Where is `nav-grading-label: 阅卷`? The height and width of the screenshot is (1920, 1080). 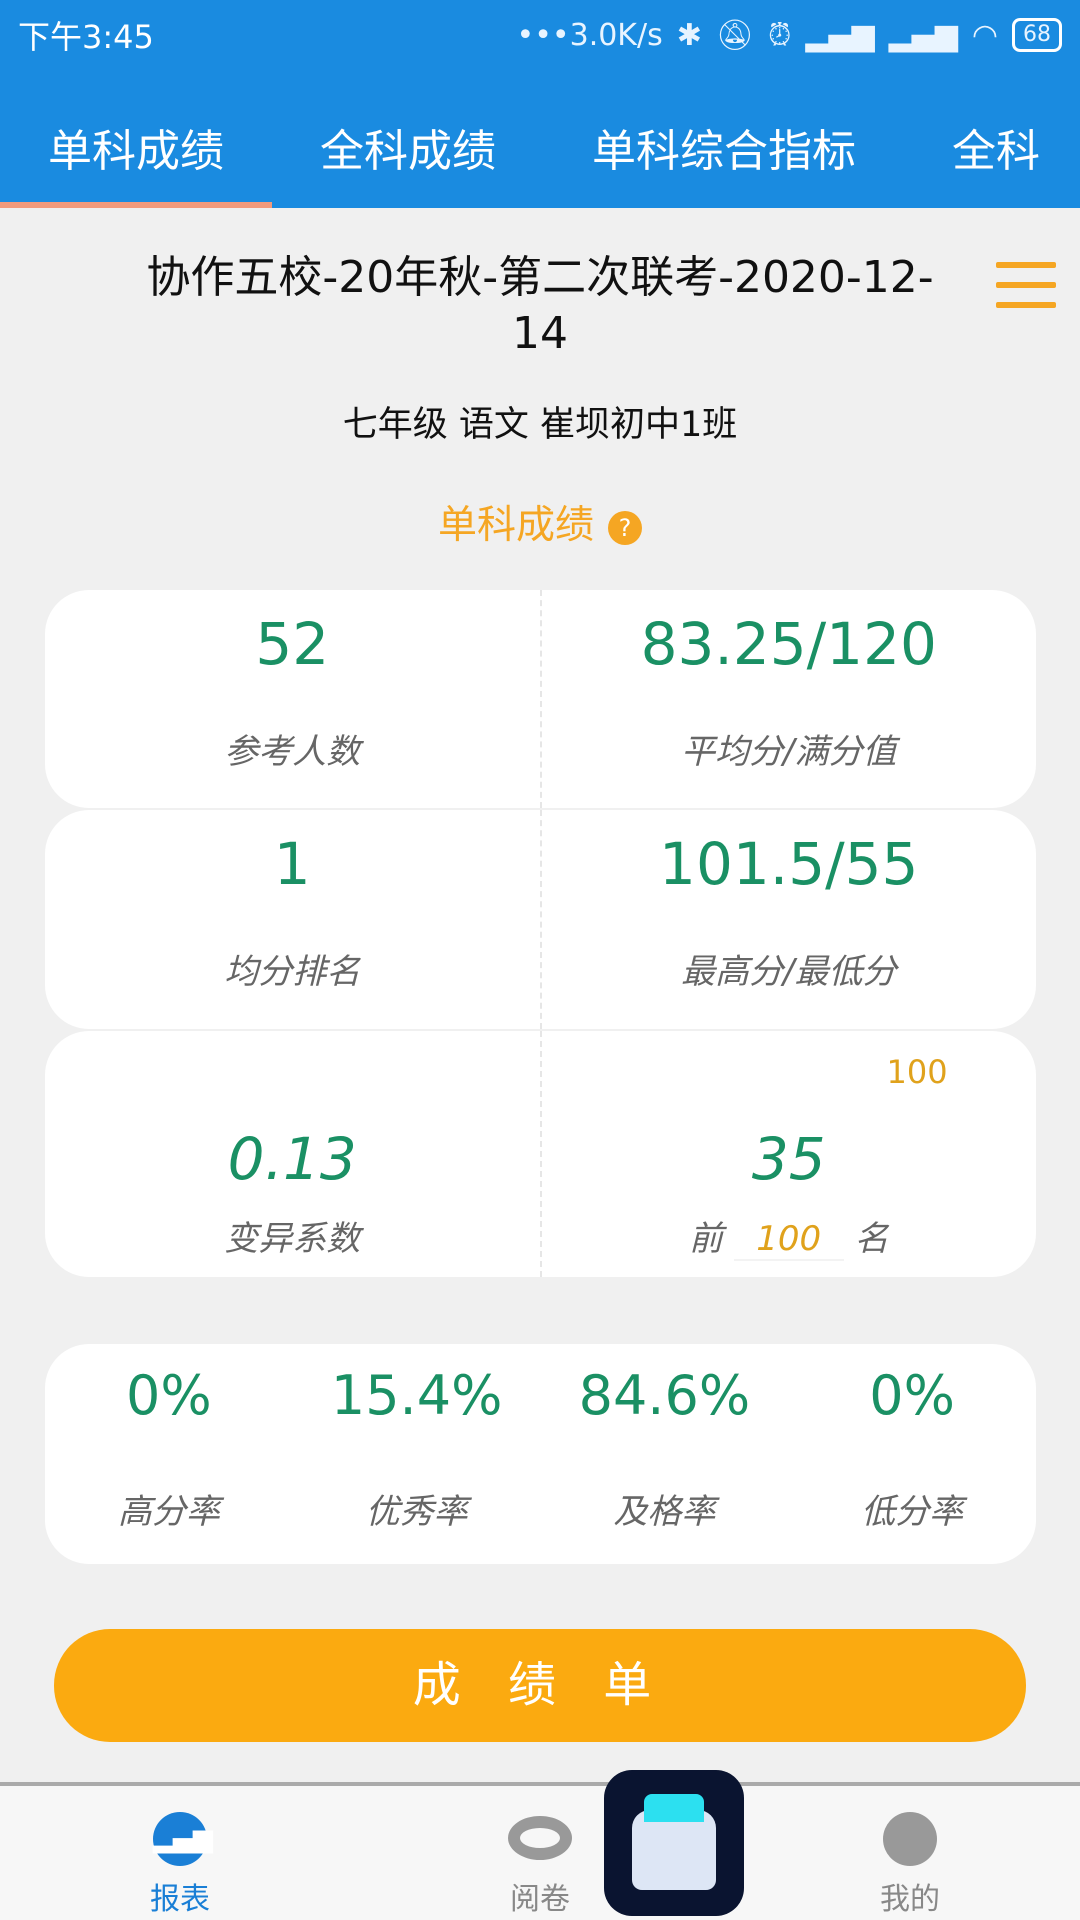 nav-grading-label: 阅卷 is located at coordinates (540, 1899).